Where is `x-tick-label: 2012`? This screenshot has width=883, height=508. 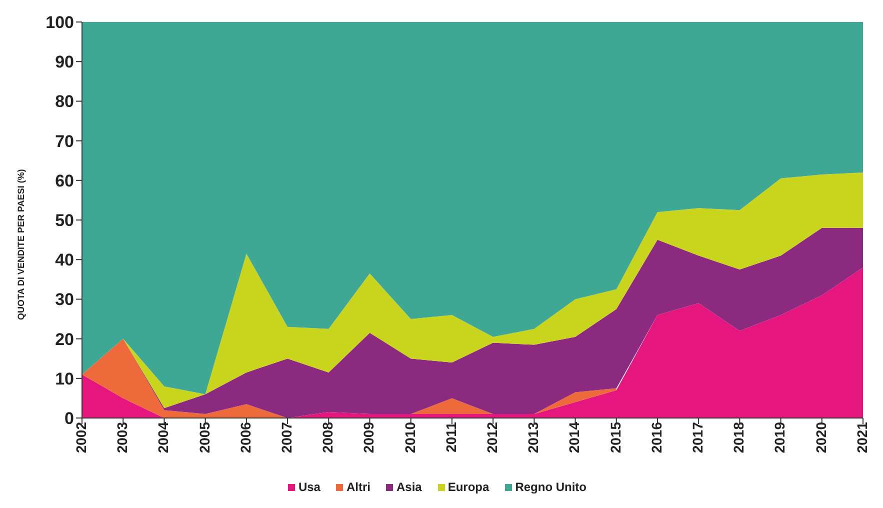
x-tick-label: 2012 is located at coordinates (492, 438).